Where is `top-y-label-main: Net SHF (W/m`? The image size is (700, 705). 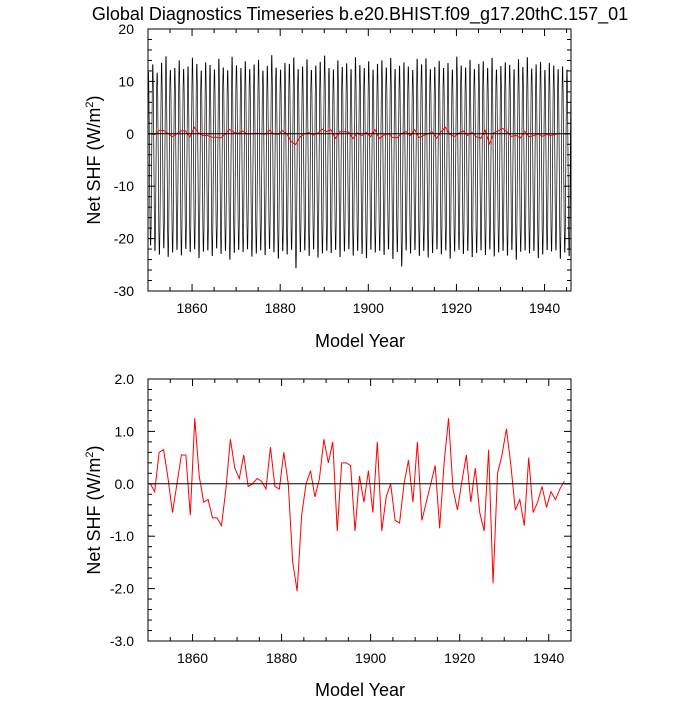
top-y-label-main: Net SHF (W/m is located at coordinates (94, 166).